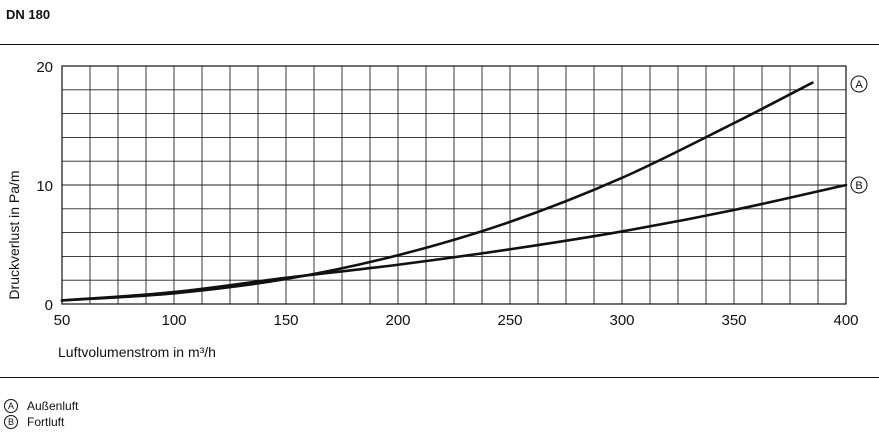  I want to click on series-marker-a, so click(859, 84).